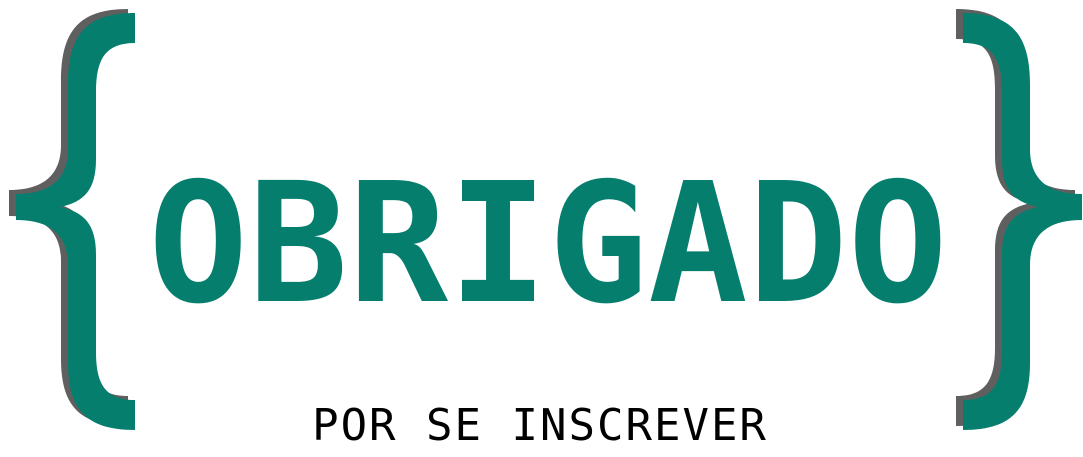 This screenshot has height=457, width=1083. I want to click on left-brace, so click(75, 221).